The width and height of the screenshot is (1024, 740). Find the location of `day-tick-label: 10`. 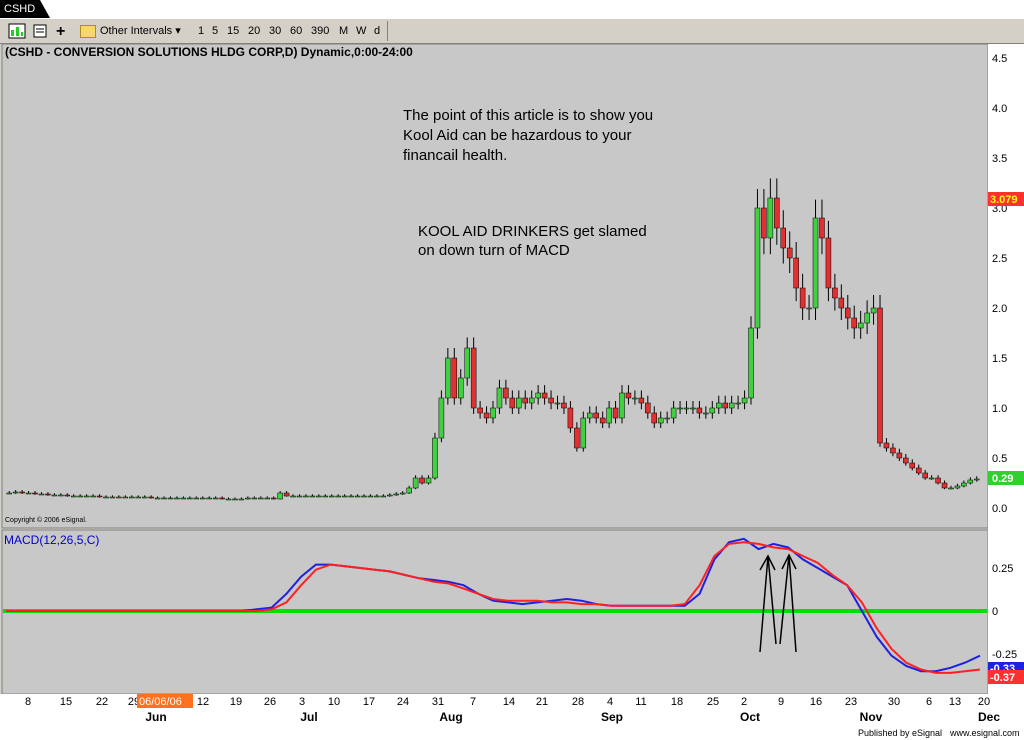

day-tick-label: 10 is located at coordinates (334, 702).